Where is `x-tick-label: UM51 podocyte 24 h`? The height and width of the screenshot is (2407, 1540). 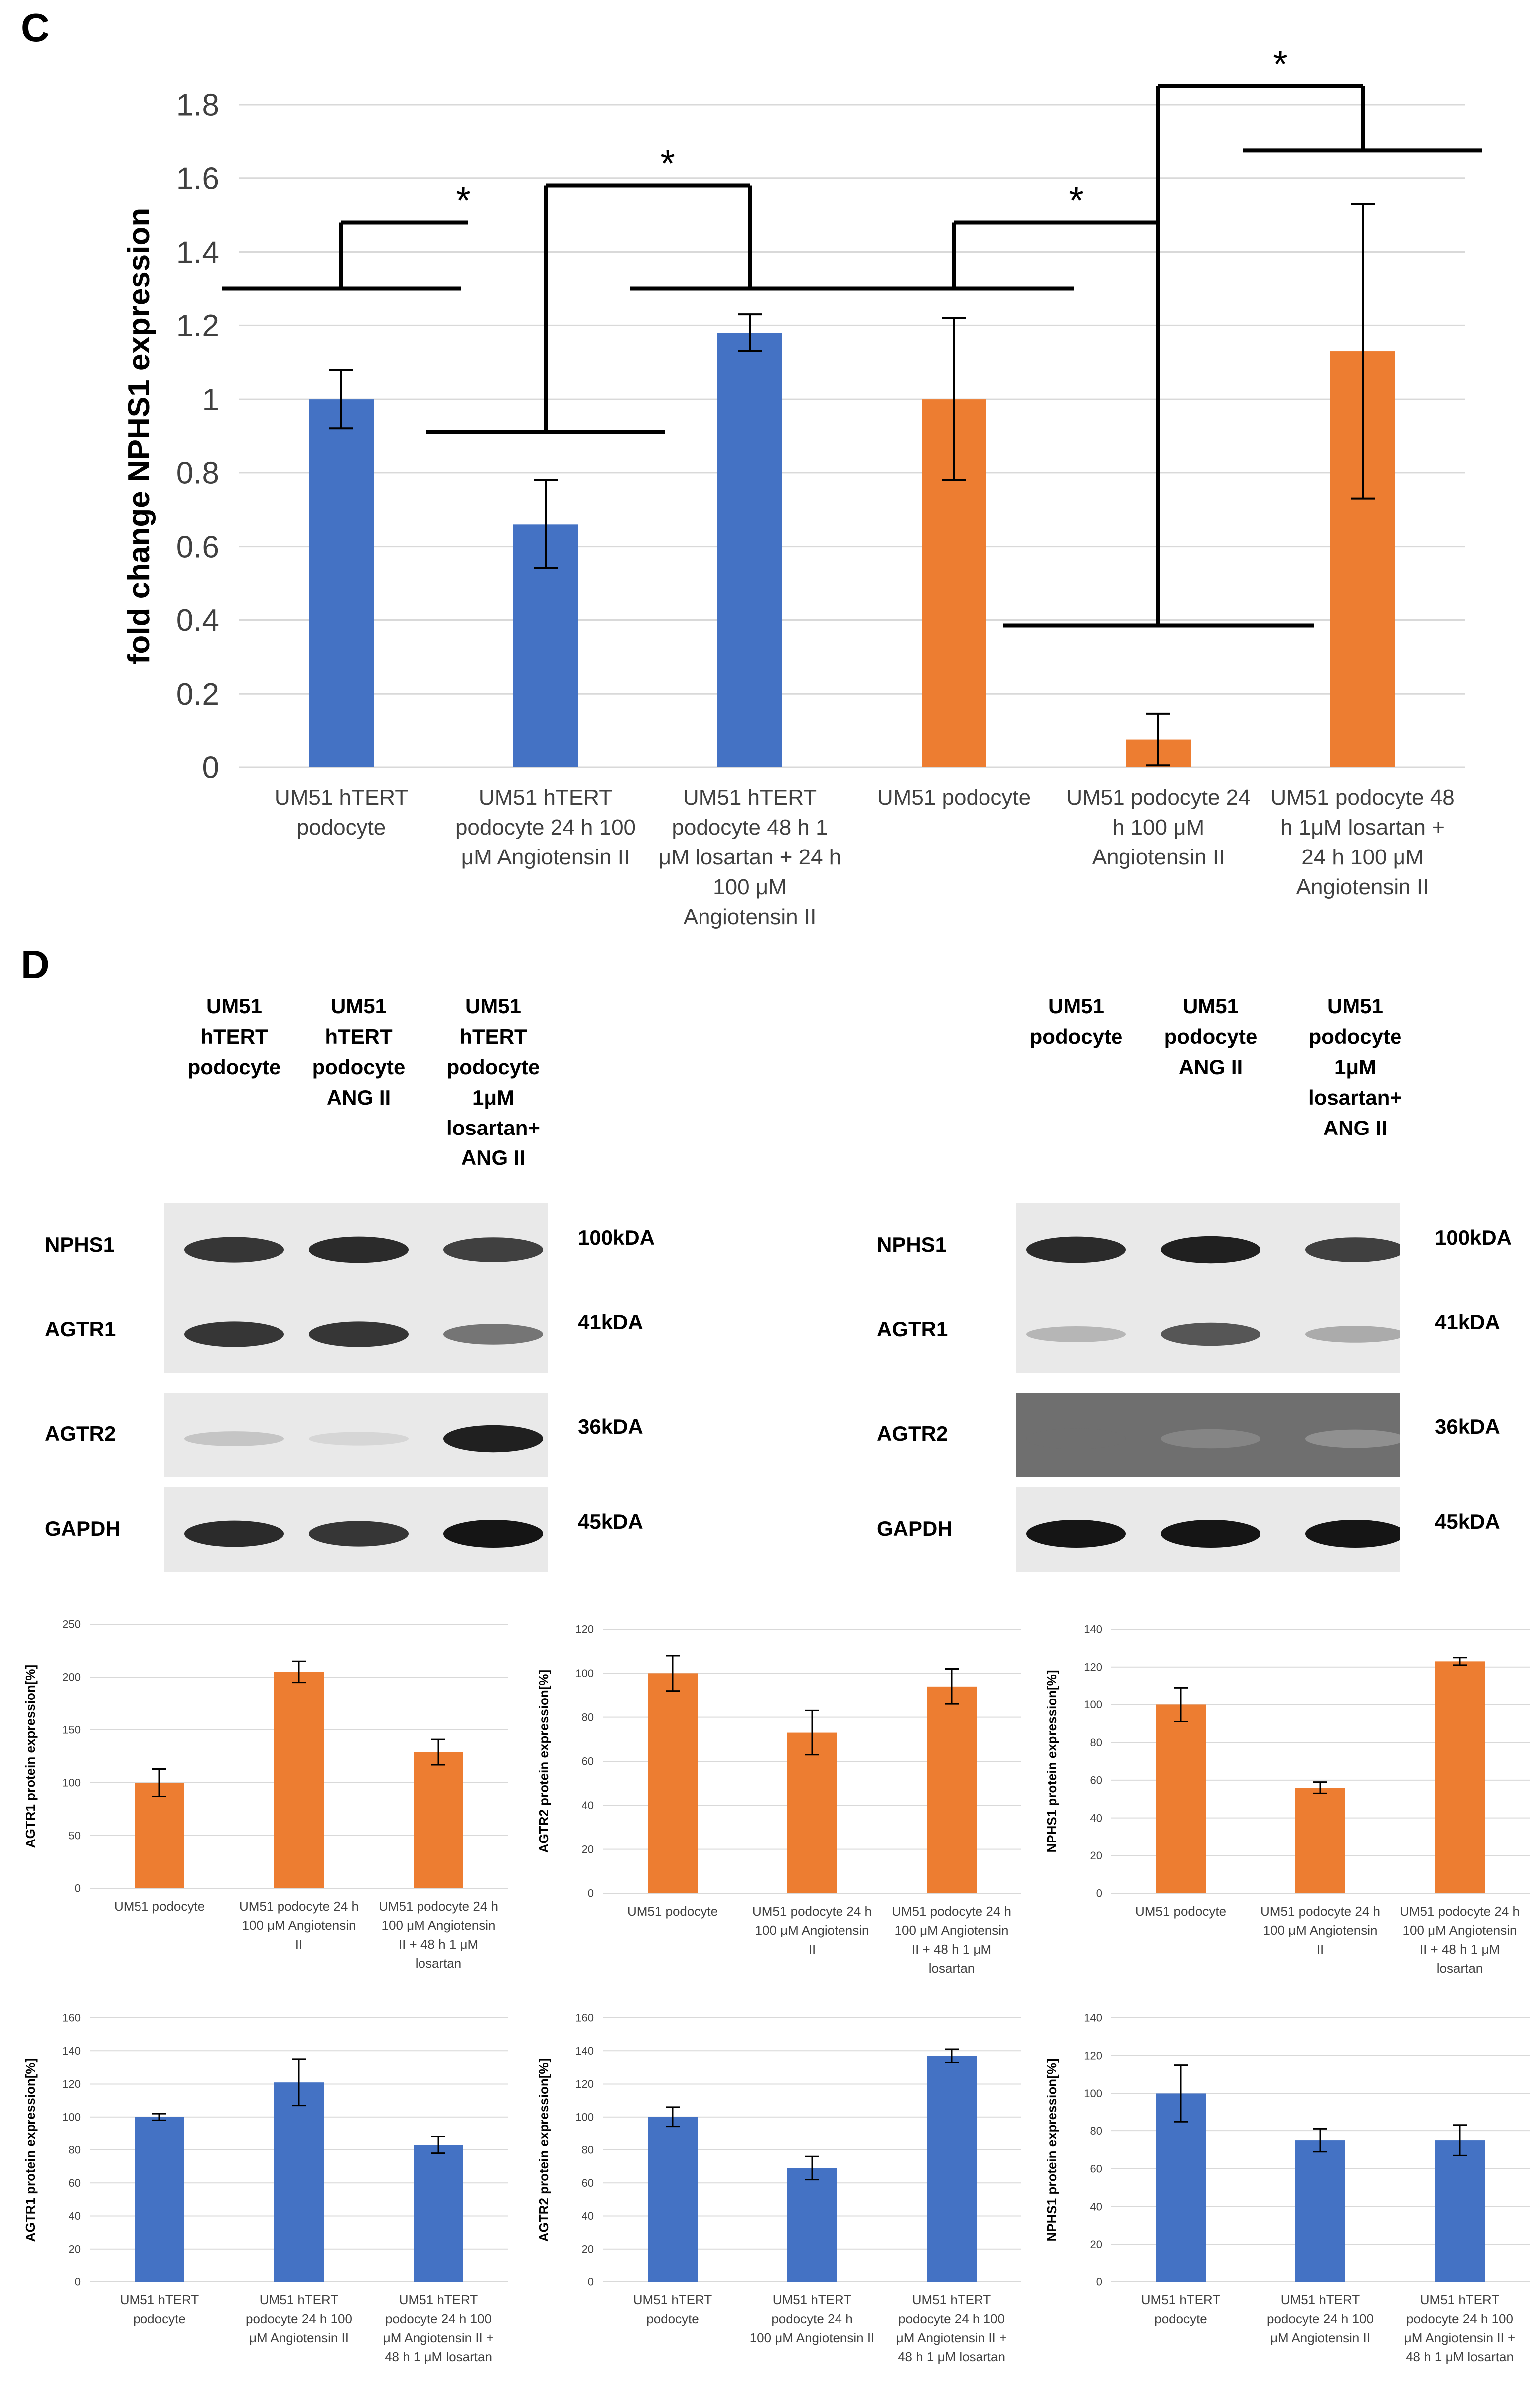
x-tick-label: UM51 podocyte 24 h is located at coordinates (1460, 1911).